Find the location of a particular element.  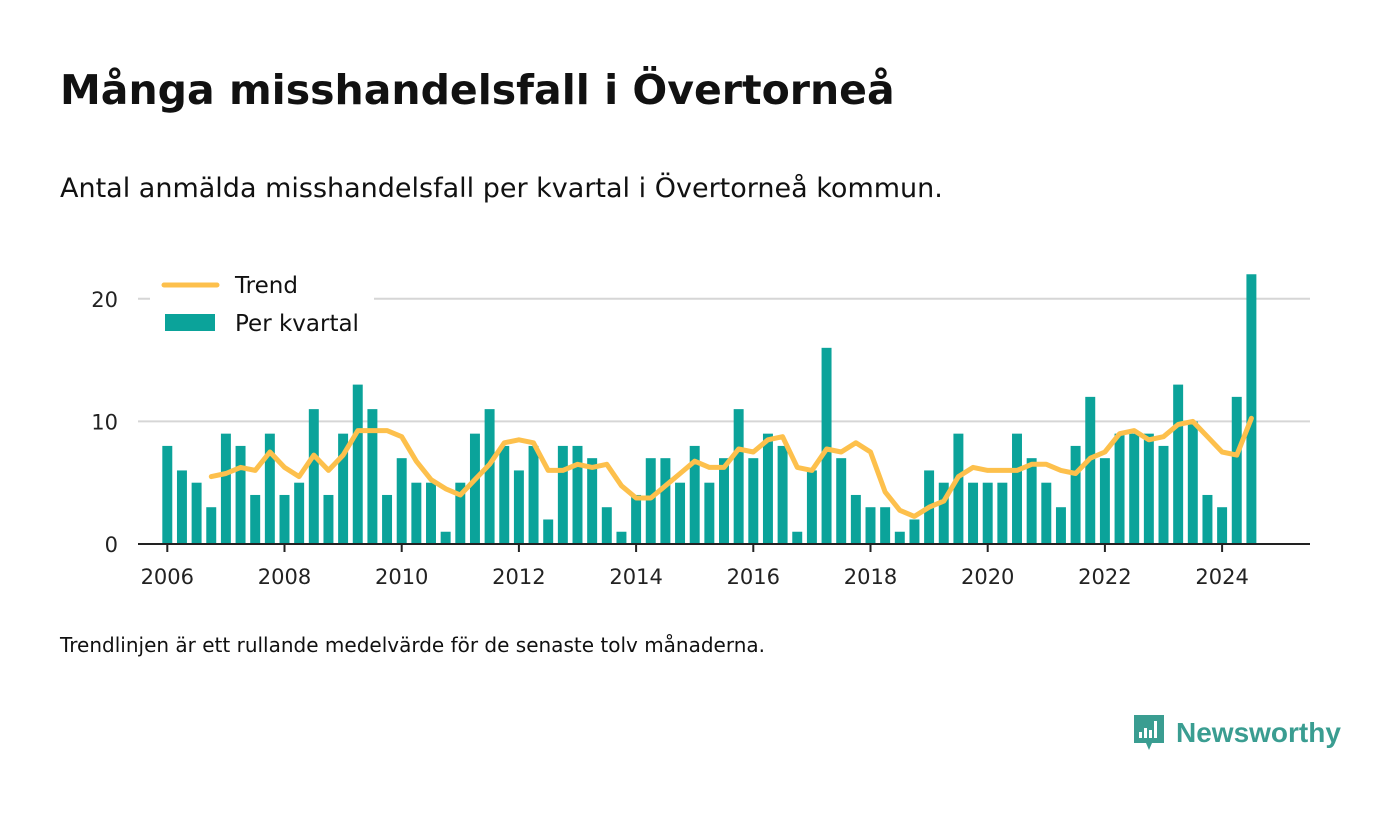

x-tick-label: 2022 is located at coordinates (1104, 577).